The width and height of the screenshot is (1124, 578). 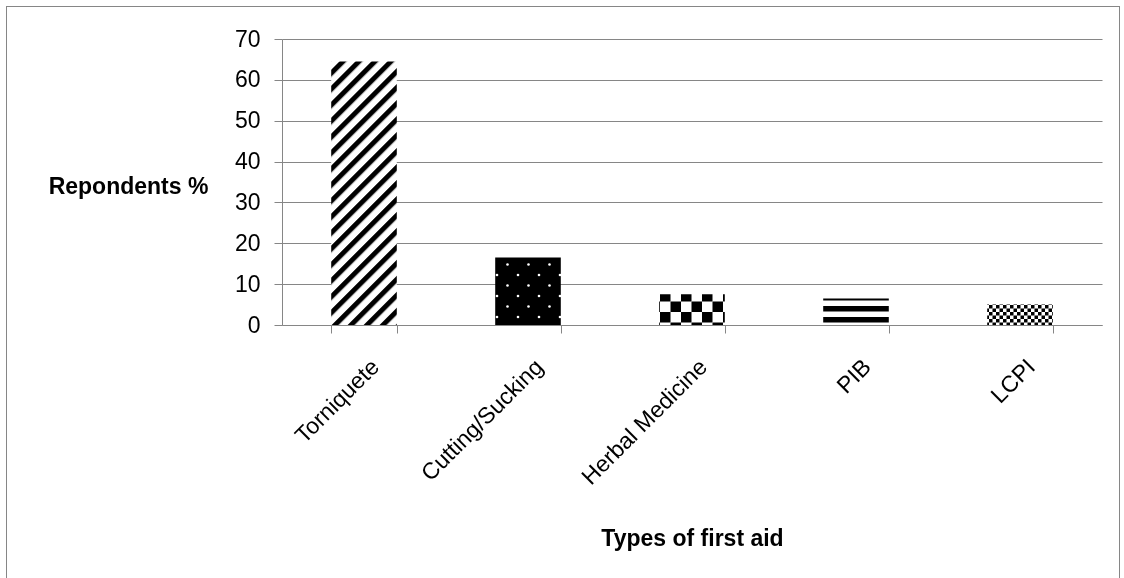 What do you see at coordinates (247, 38) in the screenshot?
I see `y-tick-label: 70` at bounding box center [247, 38].